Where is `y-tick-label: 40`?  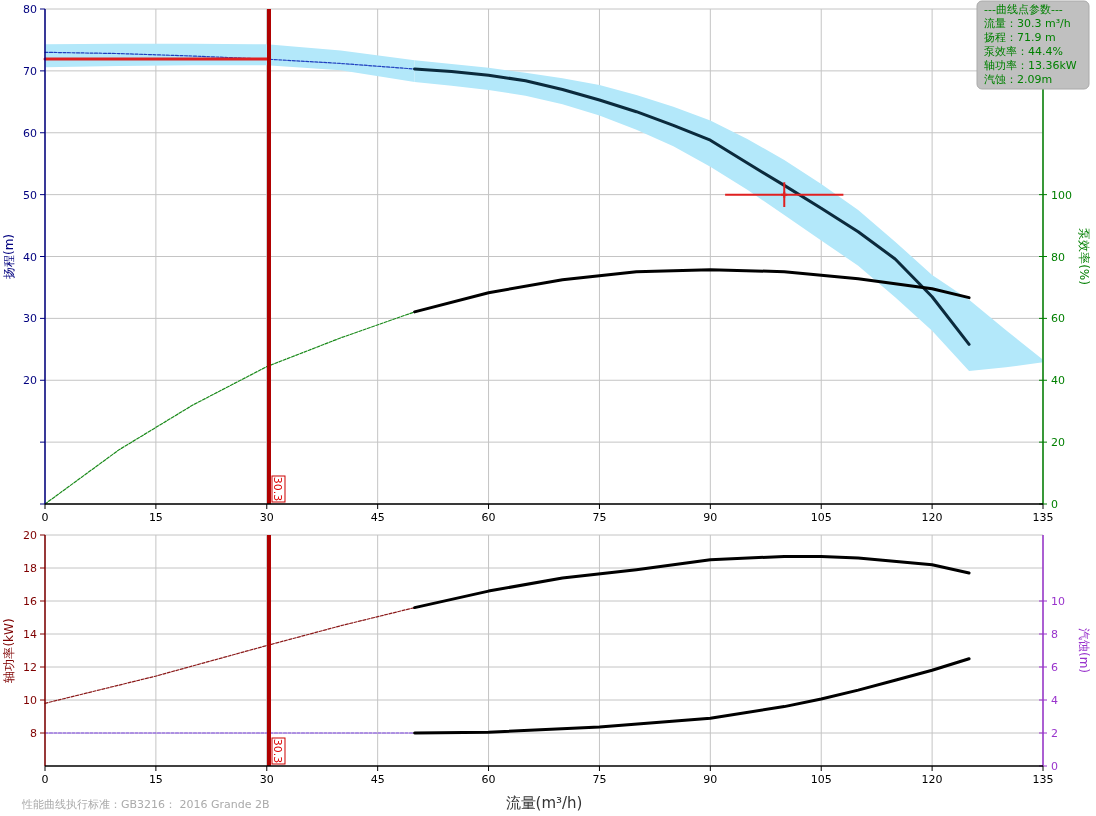
y-tick-label: 40 is located at coordinates (30, 257).